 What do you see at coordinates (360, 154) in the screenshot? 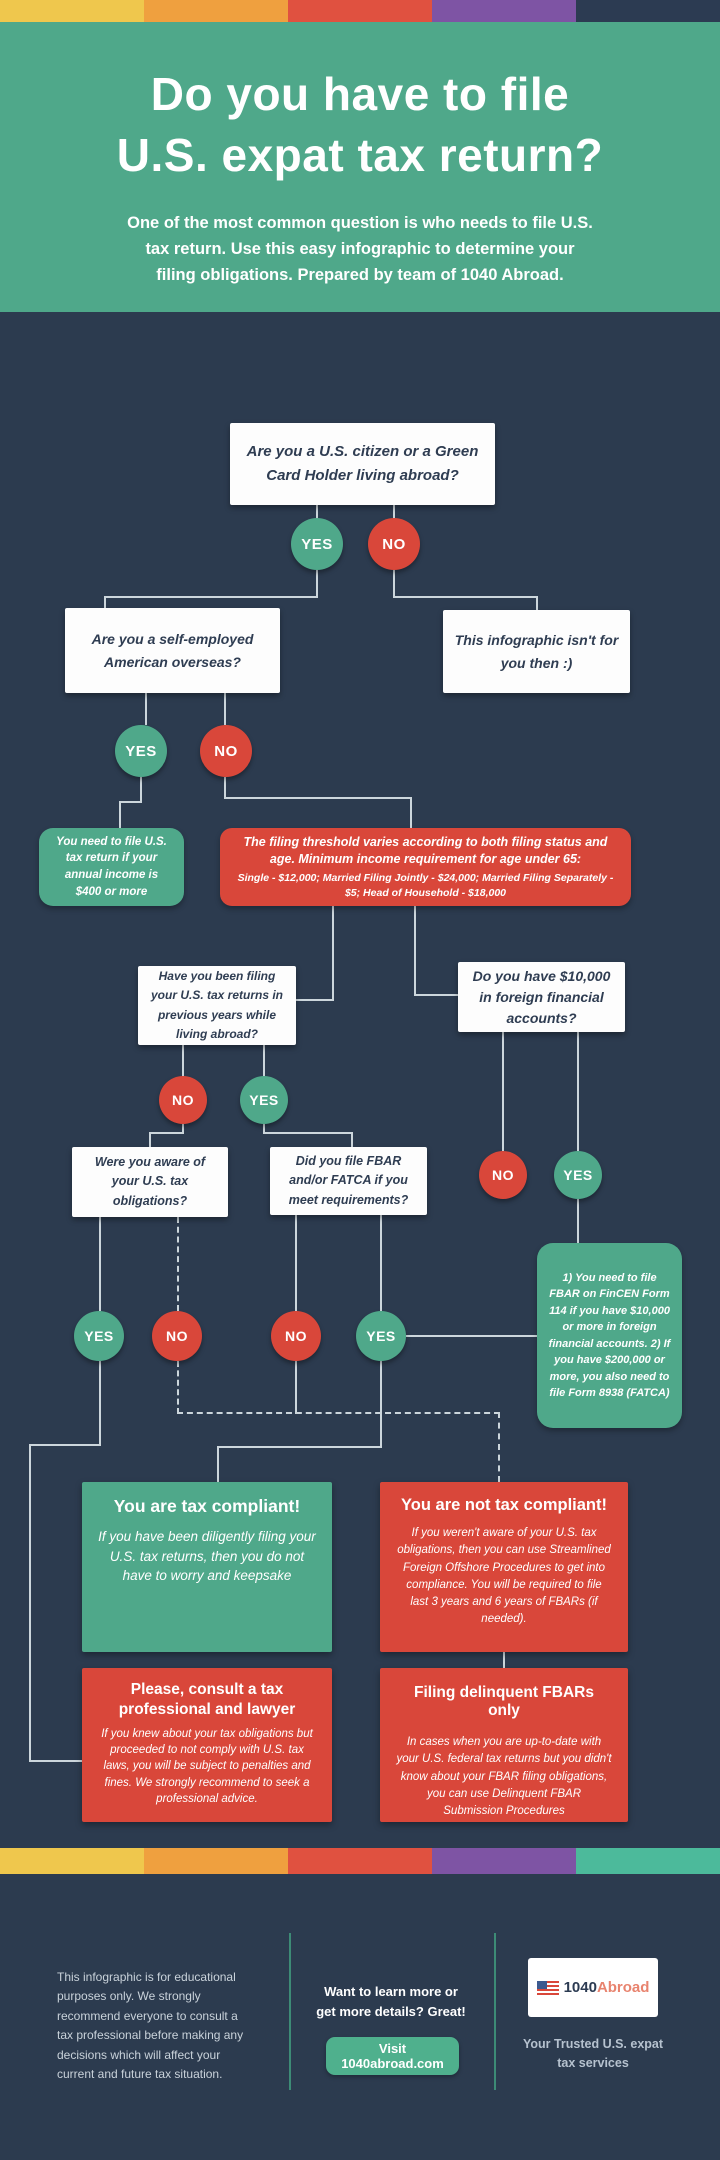
I see `page-title-line2: U.S. expat tax return?` at bounding box center [360, 154].